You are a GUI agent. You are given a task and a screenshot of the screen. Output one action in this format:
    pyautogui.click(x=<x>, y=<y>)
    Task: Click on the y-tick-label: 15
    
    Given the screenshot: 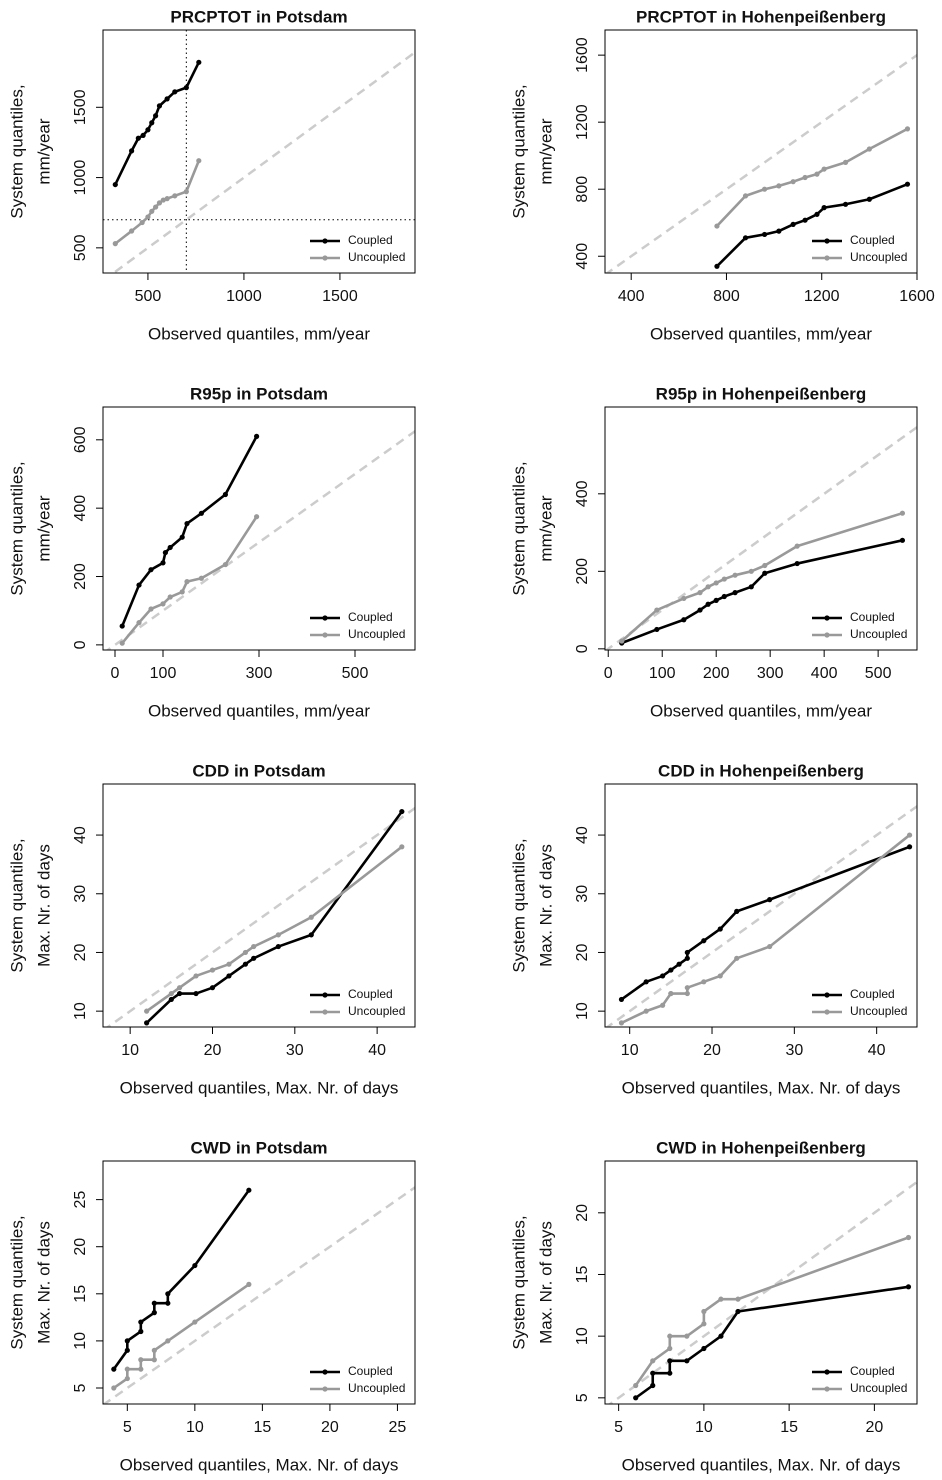 What is the action you would take?
    pyautogui.click(x=582, y=1274)
    